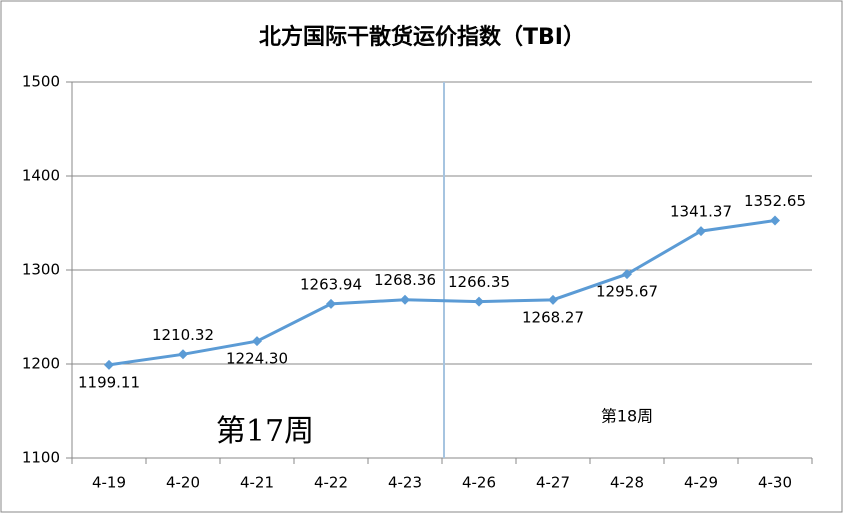 The image size is (845, 515). Describe the element at coordinates (405, 280) in the screenshot. I see `data-label: 1268.36` at that location.